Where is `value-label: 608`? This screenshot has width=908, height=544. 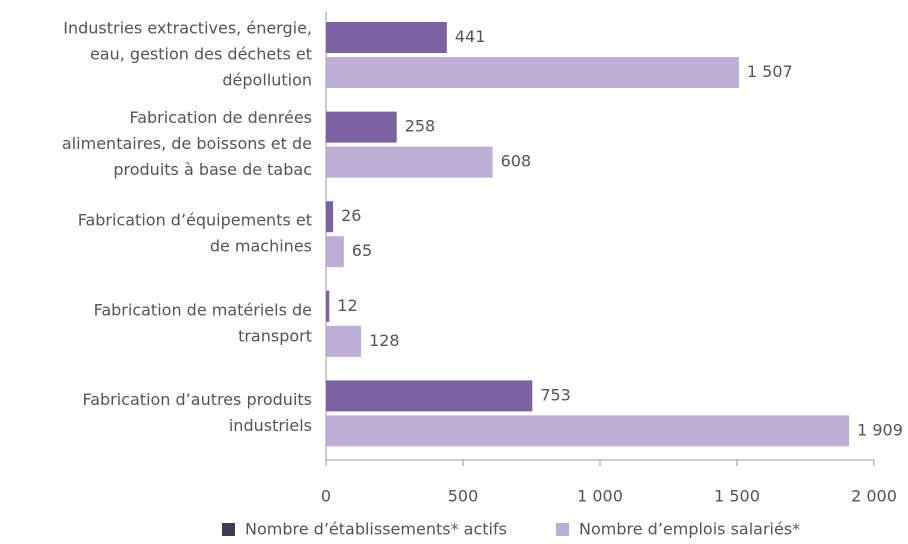
value-label: 608 is located at coordinates (516, 161).